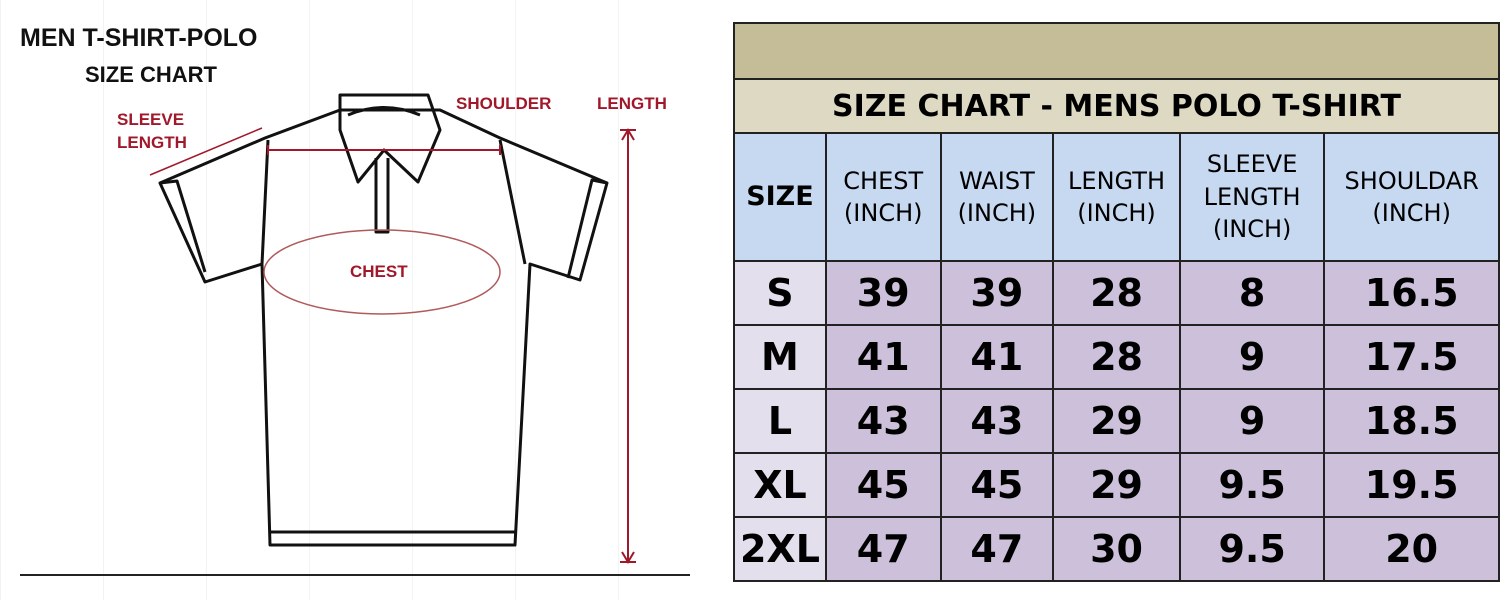 Image resolution: width=1500 pixels, height=600 pixels. Describe the element at coordinates (780, 485) in the screenshot. I see `size-cell: XL` at that location.